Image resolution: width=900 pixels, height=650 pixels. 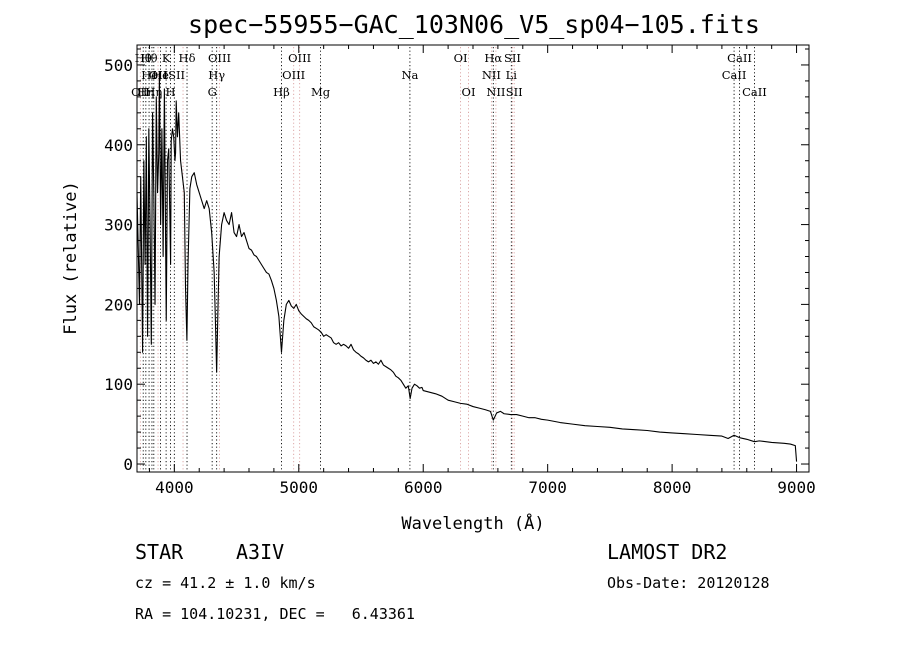 I want to click on y-tick-label: 200, so click(x=118, y=304).